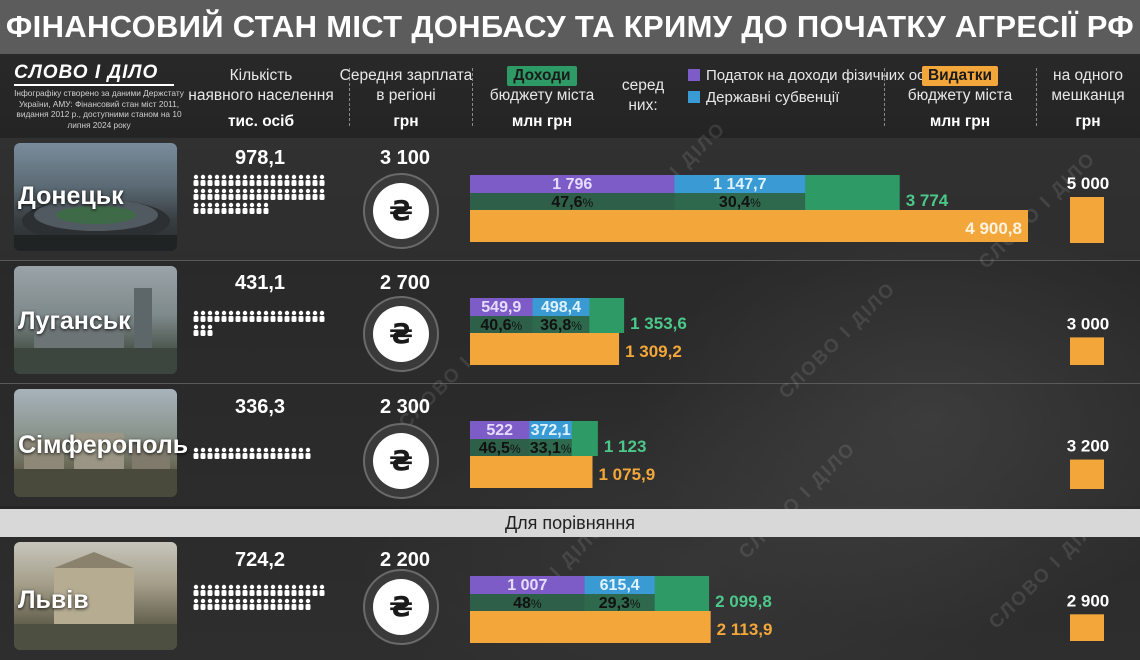 This screenshot has height=660, width=1140. Describe the element at coordinates (694, 75) in the screenshot. I see `legend-swatch-pit` at that location.